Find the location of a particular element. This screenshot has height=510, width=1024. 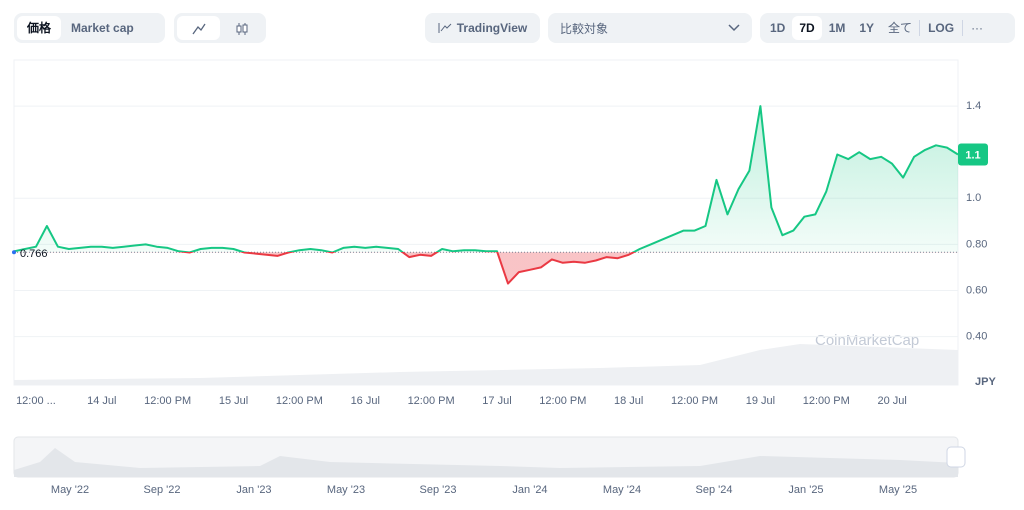

navigator-label: May '23 is located at coordinates (346, 490).